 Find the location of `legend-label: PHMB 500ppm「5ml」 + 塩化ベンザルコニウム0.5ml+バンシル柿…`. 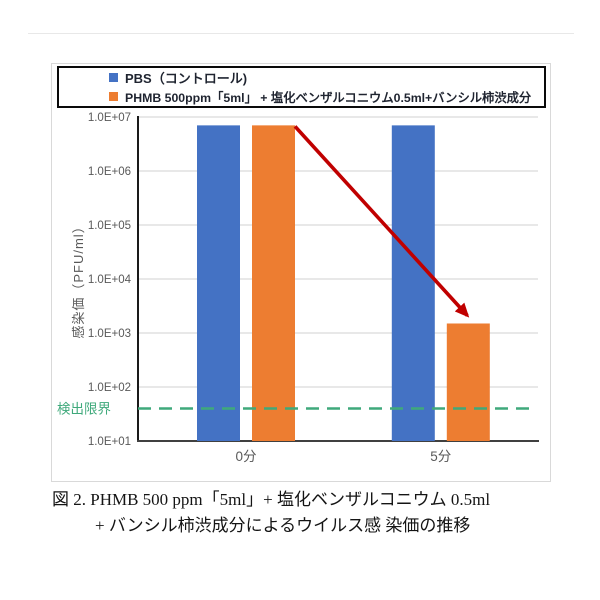

legend-label: PHMB 500ppm「5ml」 + 塩化ベンザルコニウム0.5ml+バンシル柿… is located at coordinates (328, 97).